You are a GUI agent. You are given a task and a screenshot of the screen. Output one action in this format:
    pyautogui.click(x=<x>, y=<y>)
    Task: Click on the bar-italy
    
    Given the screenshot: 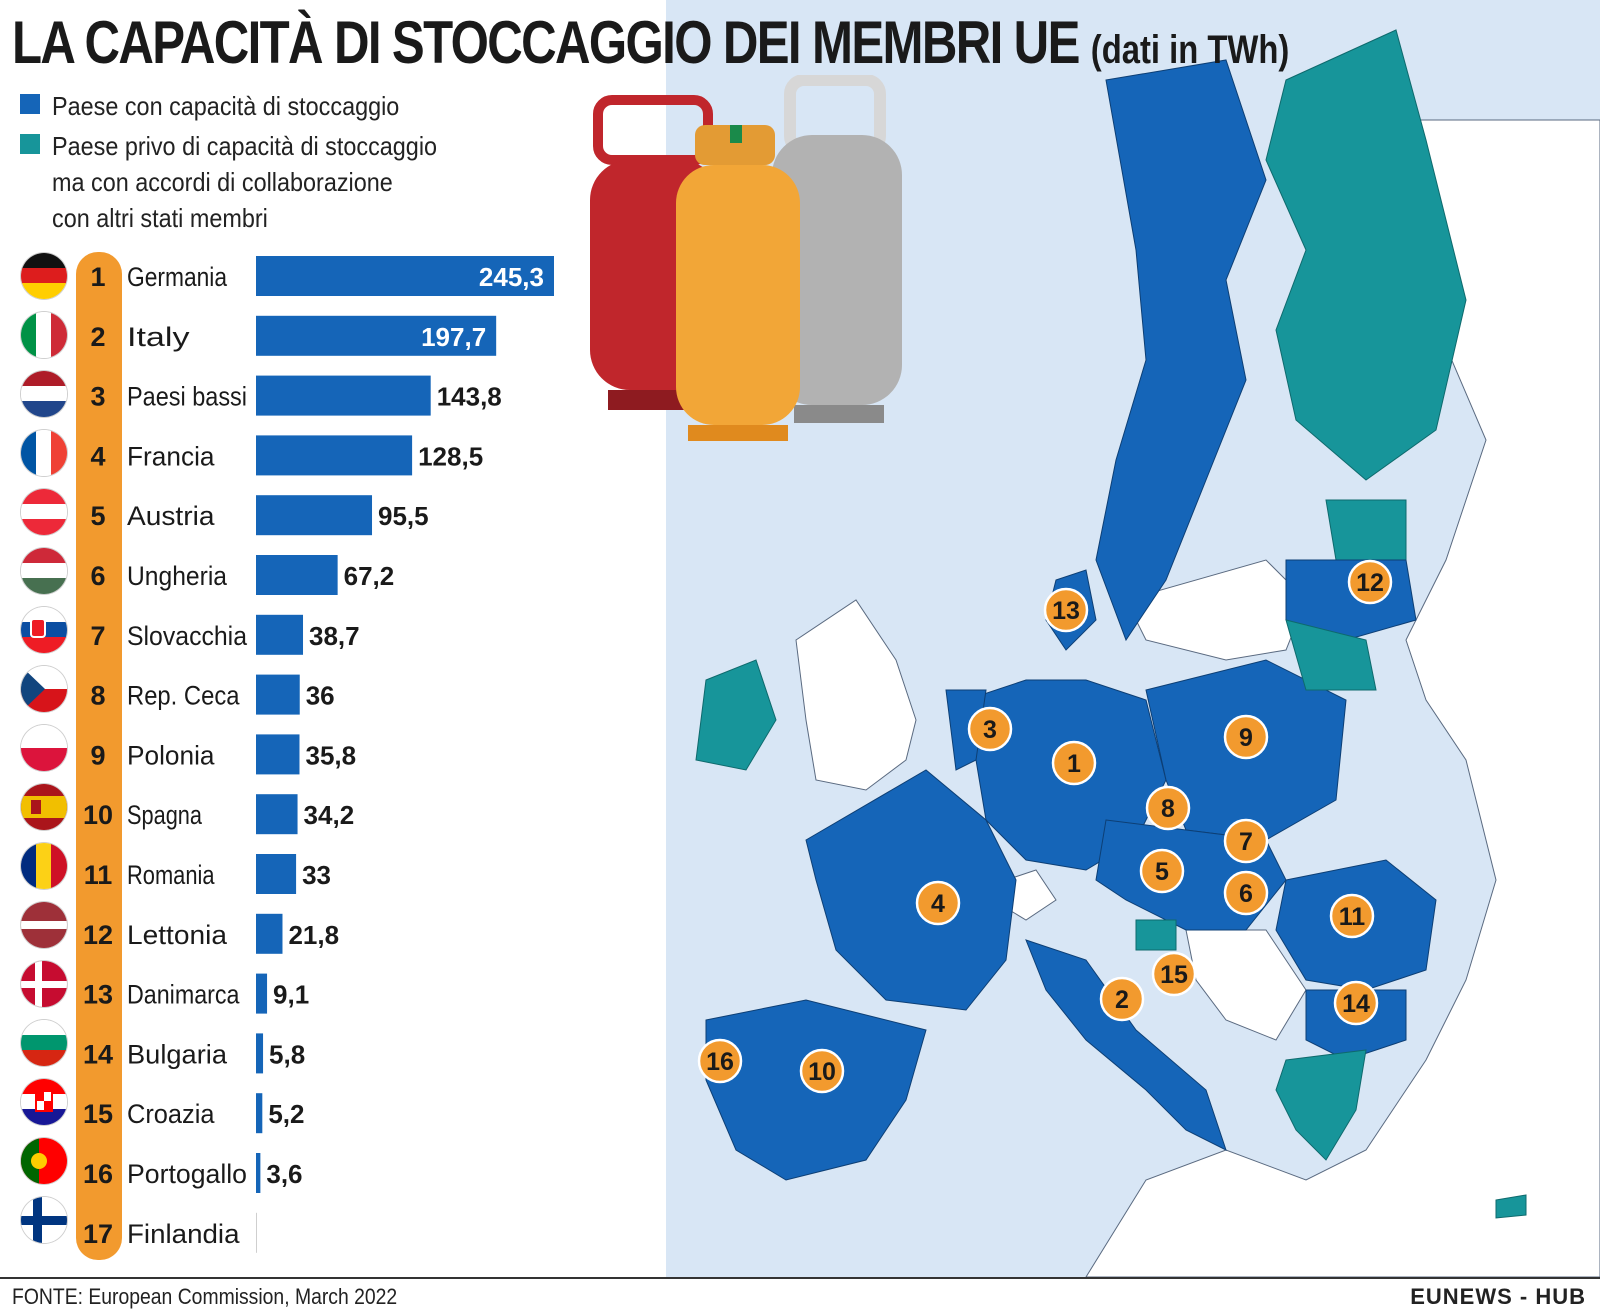 What is the action you would take?
    pyautogui.click(x=376, y=335)
    